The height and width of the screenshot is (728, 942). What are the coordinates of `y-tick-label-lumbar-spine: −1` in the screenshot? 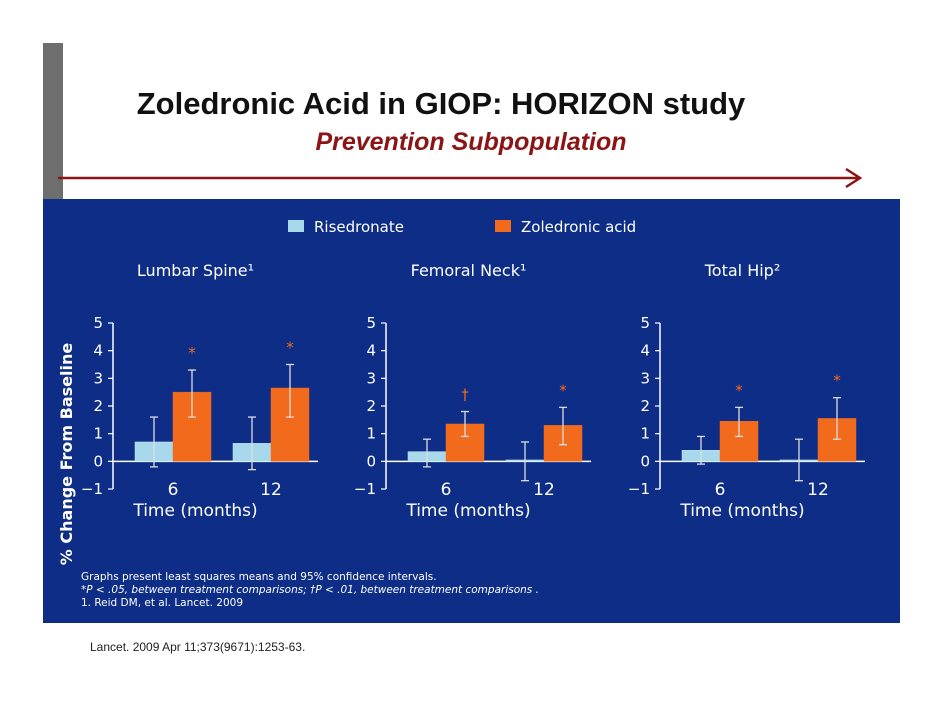 It's located at (92, 489).